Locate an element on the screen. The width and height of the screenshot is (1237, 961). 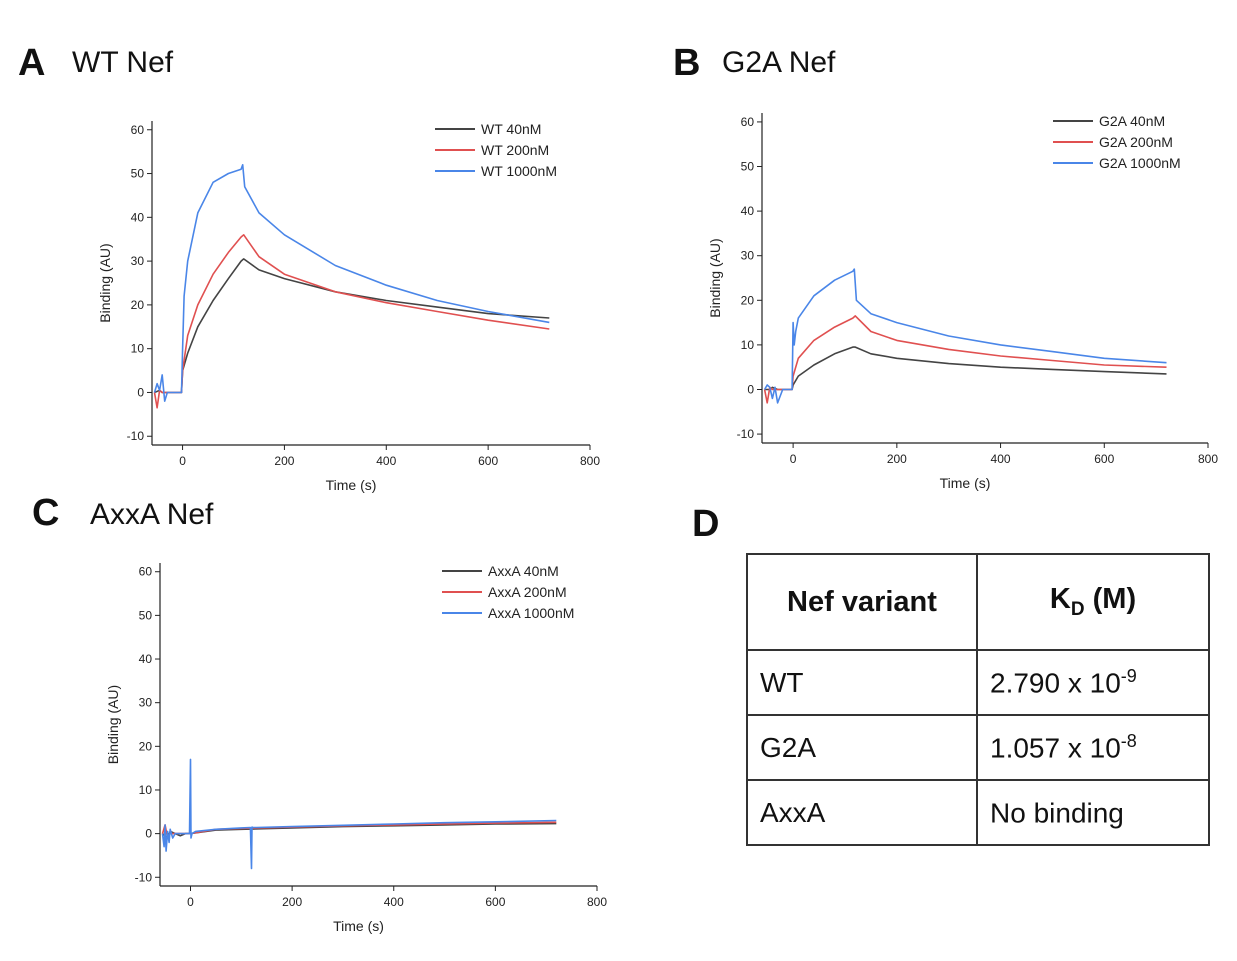
panel-c-title: AxxA Nef is located at coordinates (152, 514).